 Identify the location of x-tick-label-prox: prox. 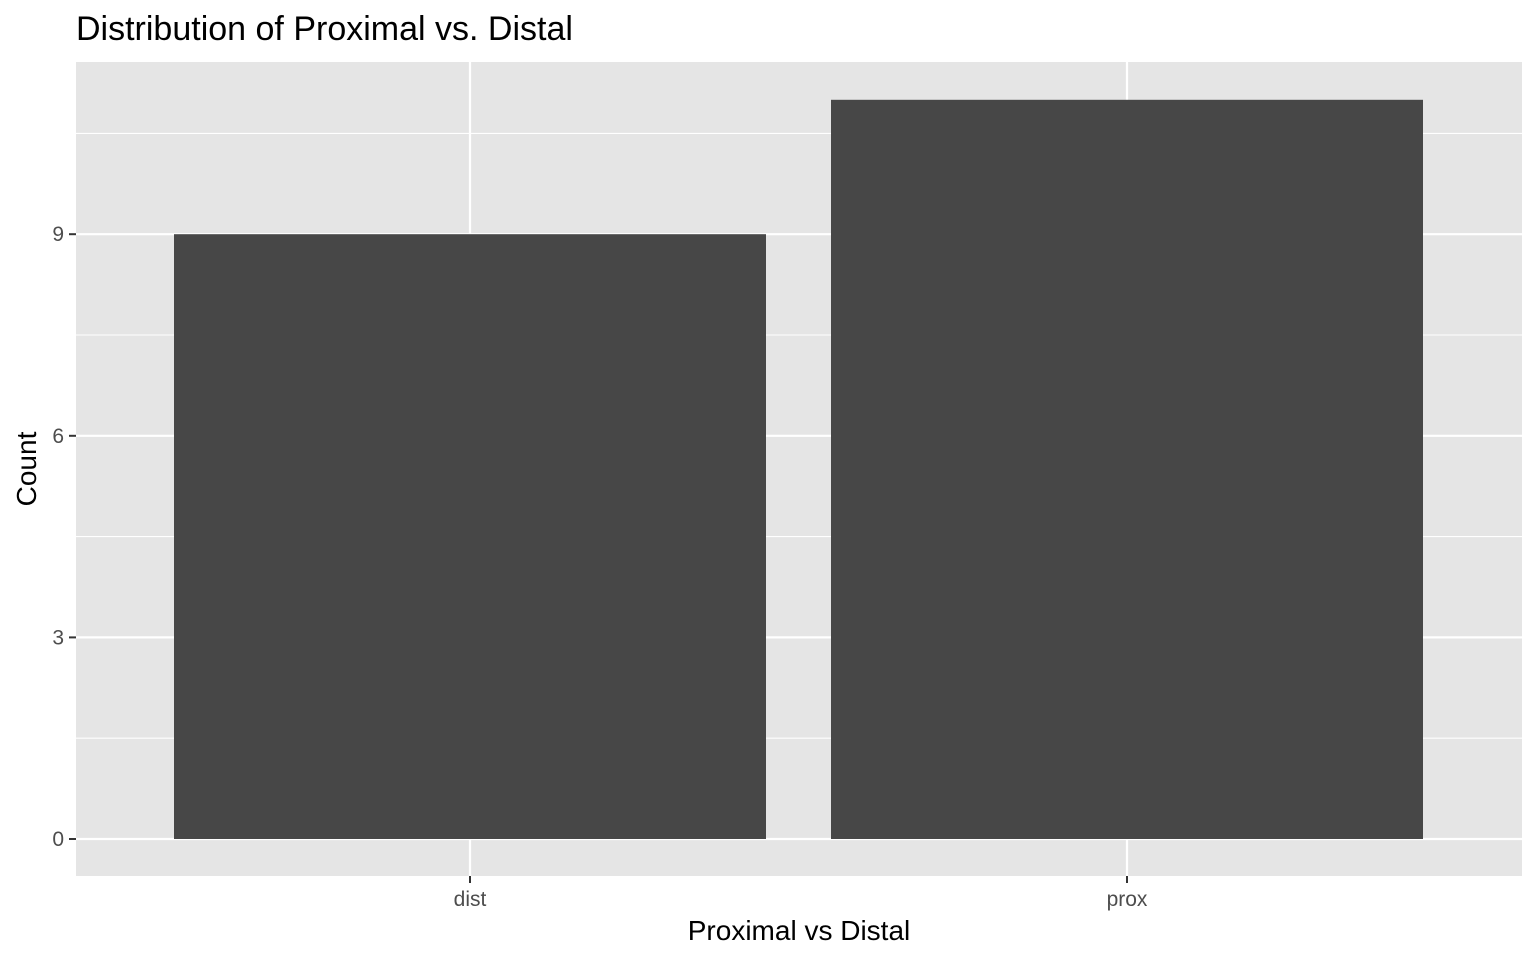
(1127, 899).